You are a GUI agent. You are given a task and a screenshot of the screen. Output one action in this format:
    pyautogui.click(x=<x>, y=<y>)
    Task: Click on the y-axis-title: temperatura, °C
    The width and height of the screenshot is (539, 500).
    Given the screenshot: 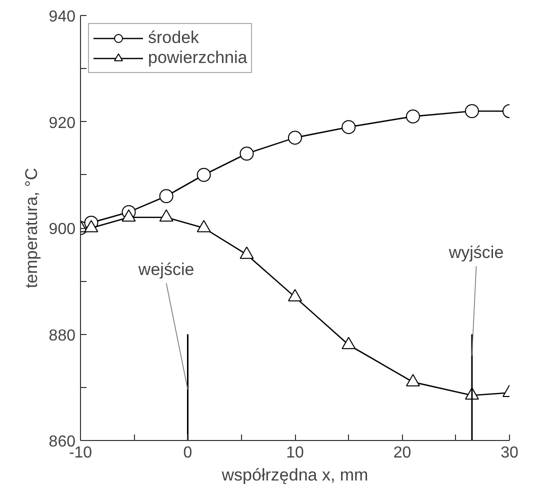 What is the action you would take?
    pyautogui.click(x=31, y=228)
    